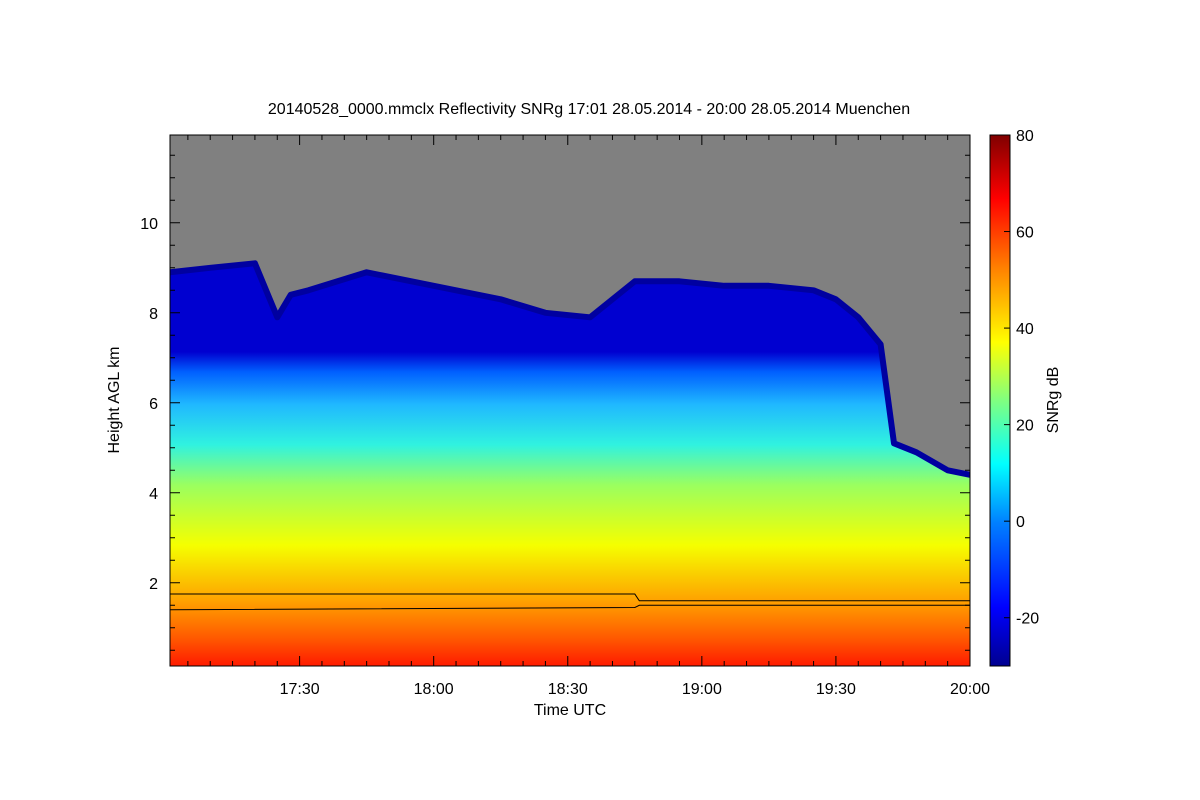  I want to click on overlay-line-lower, so click(570, 607).